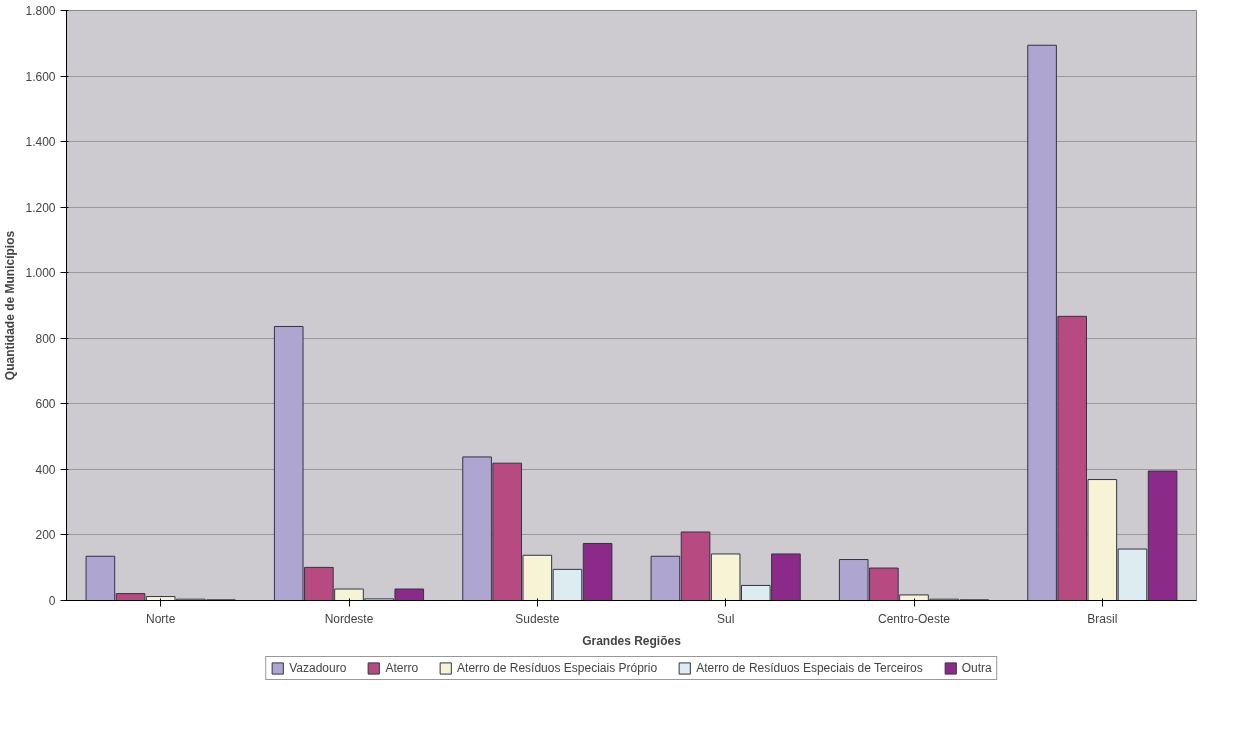 This screenshot has width=1255, height=740. I want to click on x-tick-label: Nordeste, so click(349, 618).